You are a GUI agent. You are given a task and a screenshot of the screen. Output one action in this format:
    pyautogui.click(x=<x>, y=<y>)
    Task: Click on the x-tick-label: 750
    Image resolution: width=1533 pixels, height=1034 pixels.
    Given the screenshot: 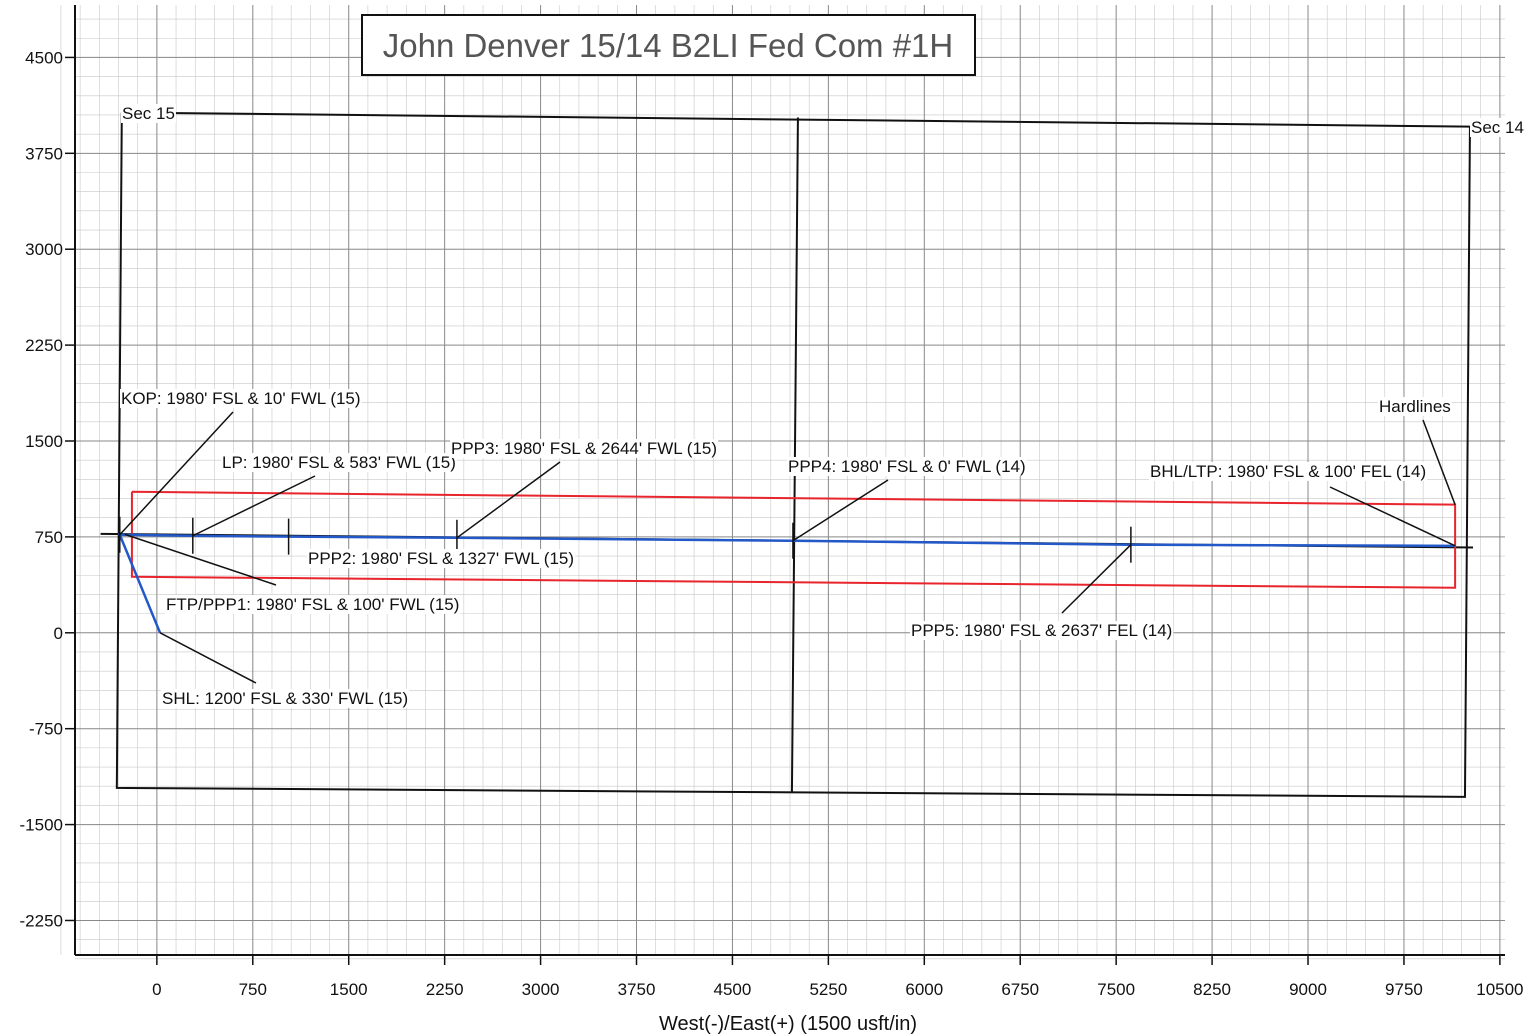 What is the action you would take?
    pyautogui.click(x=253, y=989)
    